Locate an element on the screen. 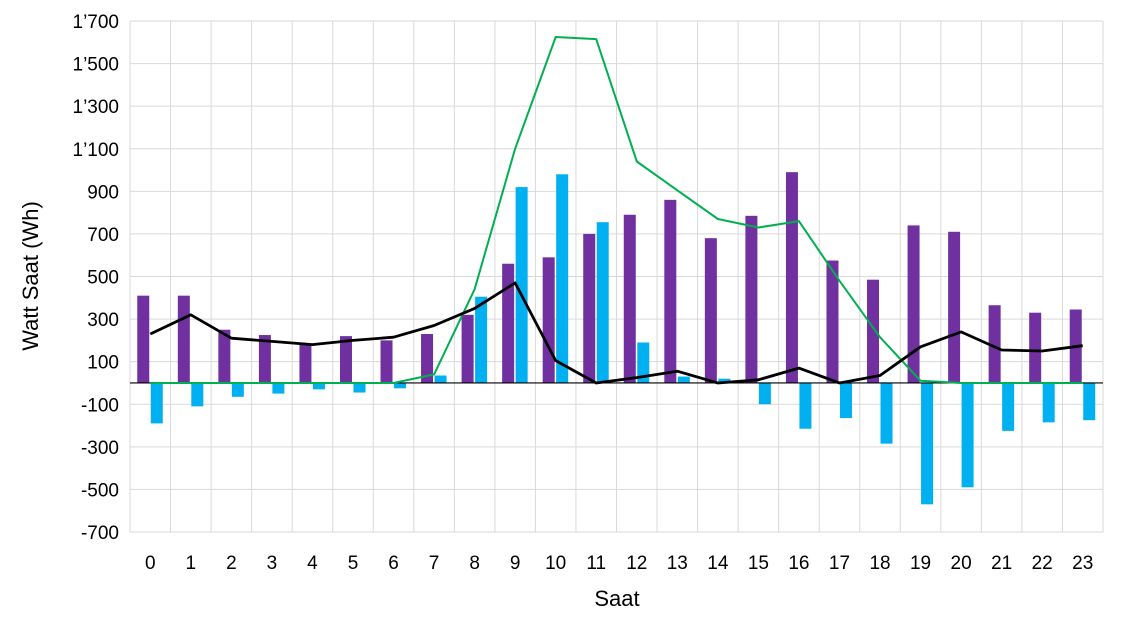 This screenshot has height=627, width=1121. y-tick-label: -700 is located at coordinates (100, 533).